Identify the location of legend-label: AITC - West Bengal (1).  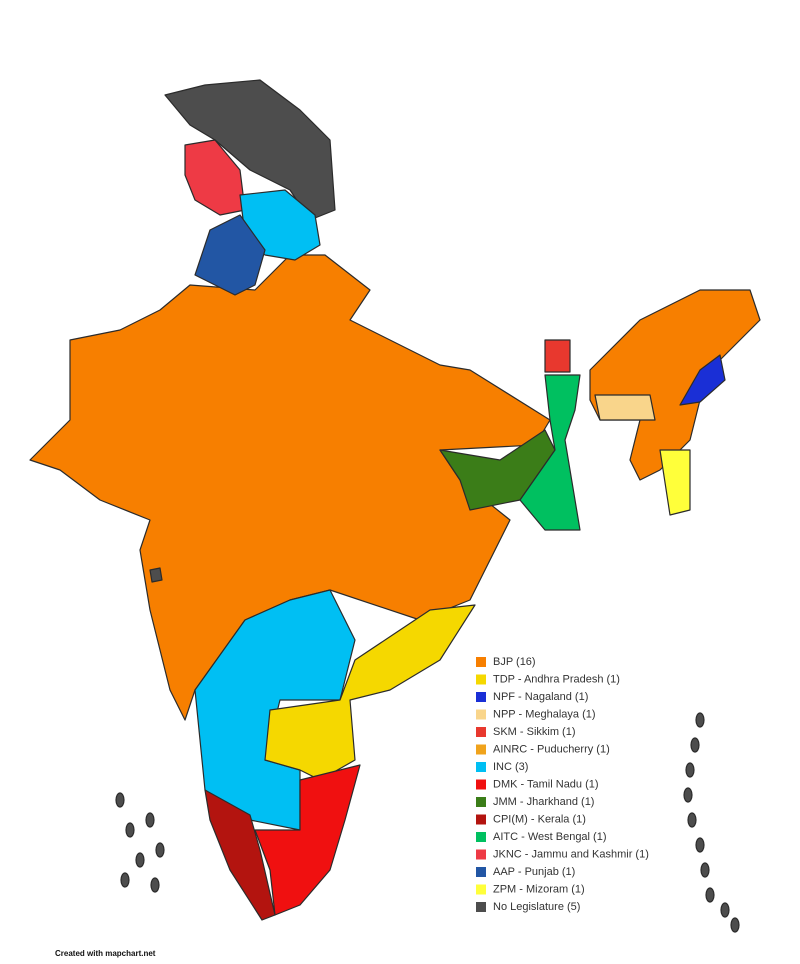
(550, 837).